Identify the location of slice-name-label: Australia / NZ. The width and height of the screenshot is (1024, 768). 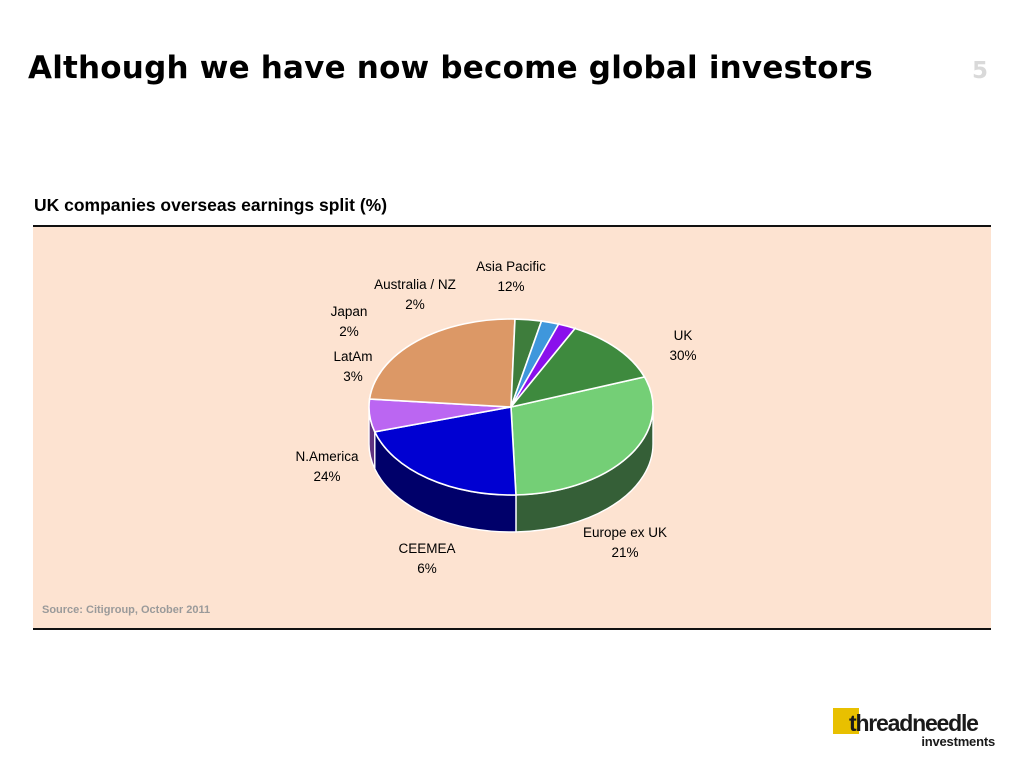
(415, 284).